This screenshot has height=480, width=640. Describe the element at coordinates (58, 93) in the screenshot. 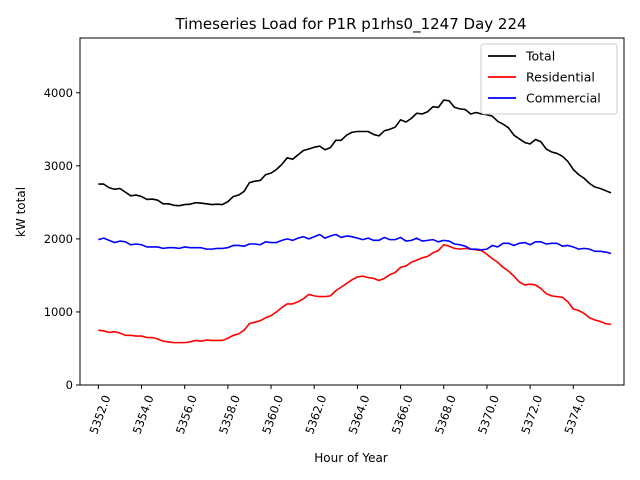

I see `y-tick-label: 4000` at that location.